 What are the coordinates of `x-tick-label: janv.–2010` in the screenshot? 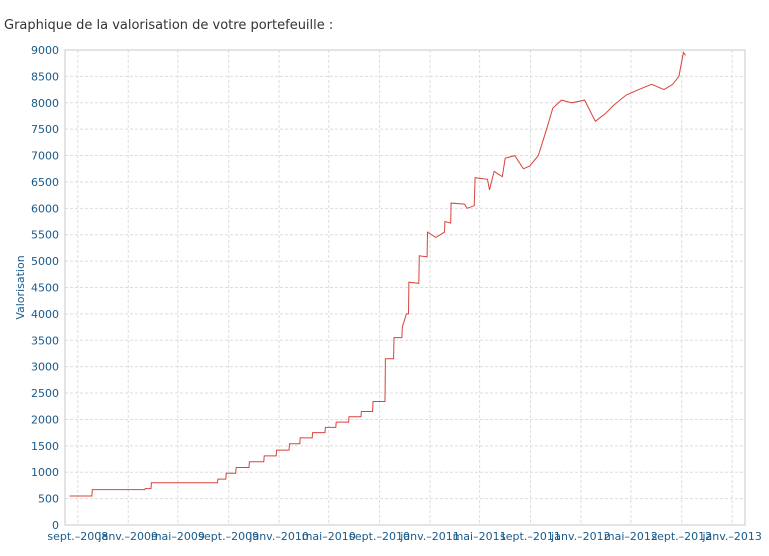 It's located at (278, 536).